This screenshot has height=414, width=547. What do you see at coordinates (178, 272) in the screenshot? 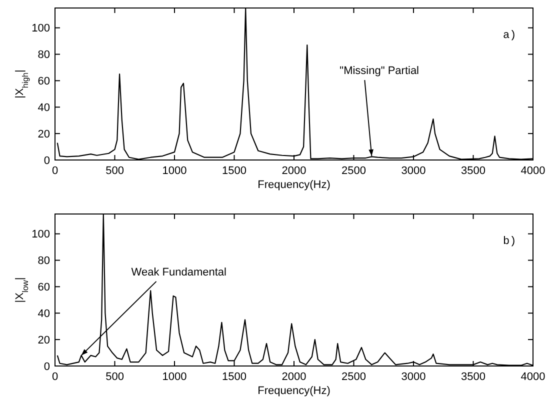
I see `annotation: Weak Fundamental` at bounding box center [178, 272].